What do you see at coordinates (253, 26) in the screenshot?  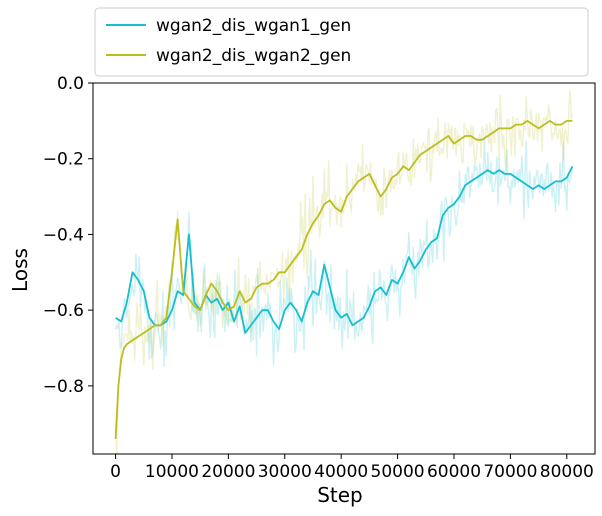 I see `legend-label-series-1: wgan2_dis_wgan1_gen` at bounding box center [253, 26].